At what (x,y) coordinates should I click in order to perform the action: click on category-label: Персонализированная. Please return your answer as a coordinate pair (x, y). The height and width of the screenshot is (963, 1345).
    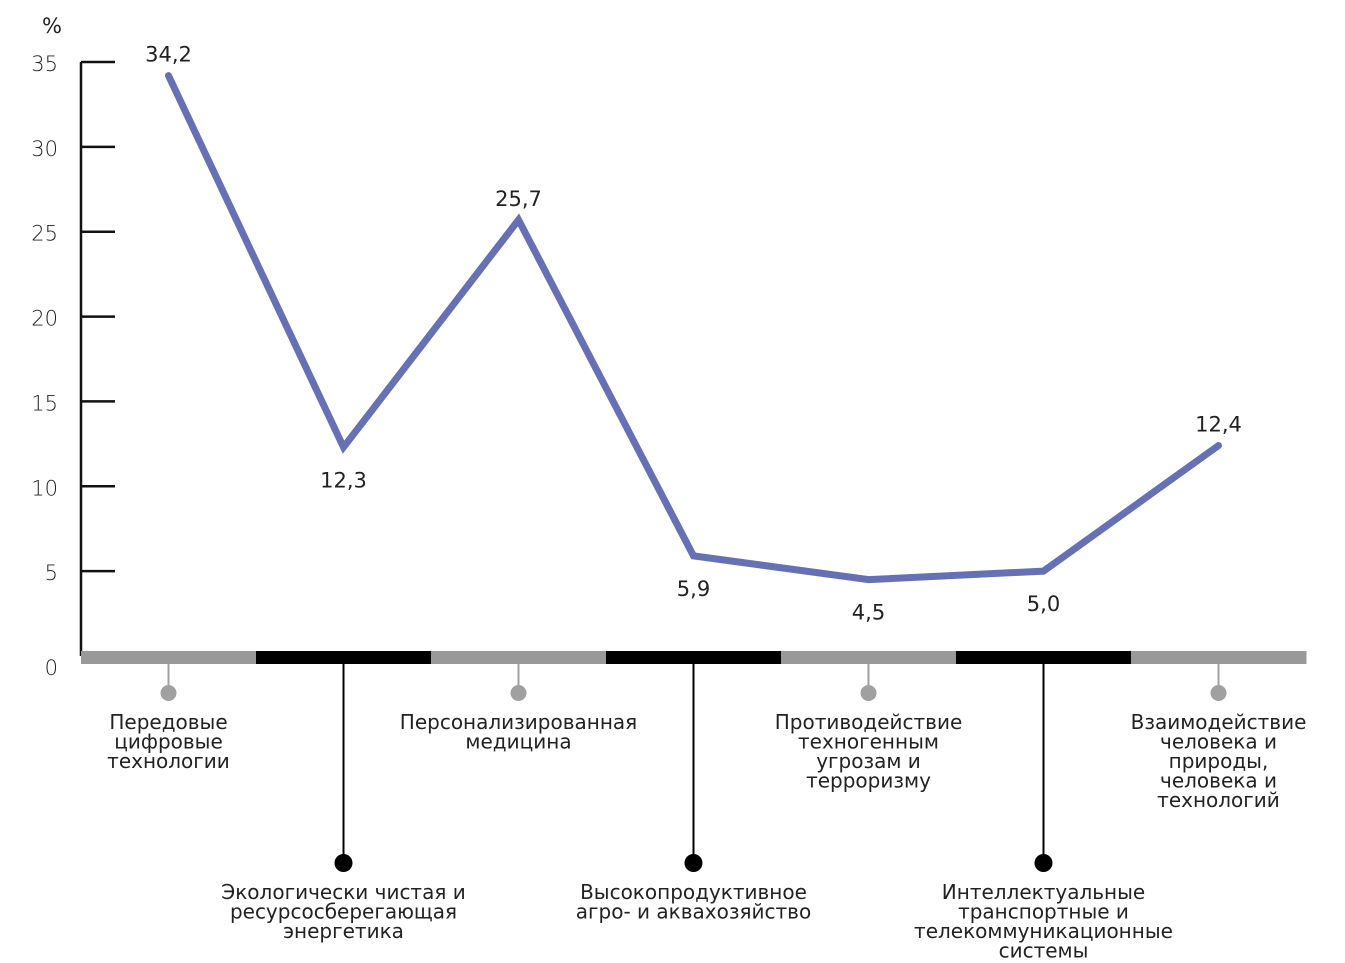
    Looking at the image, I should click on (518, 722).